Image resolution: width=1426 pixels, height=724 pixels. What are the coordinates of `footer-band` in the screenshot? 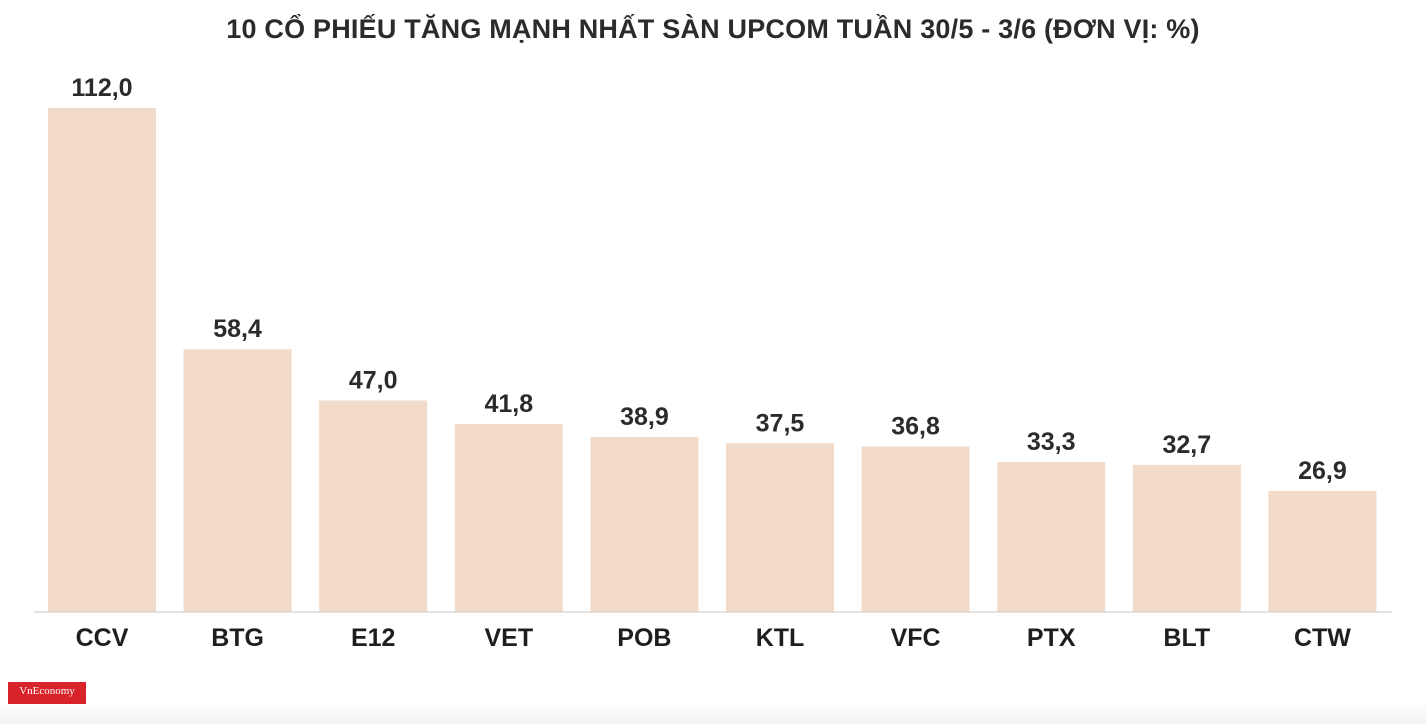 It's located at (713, 712).